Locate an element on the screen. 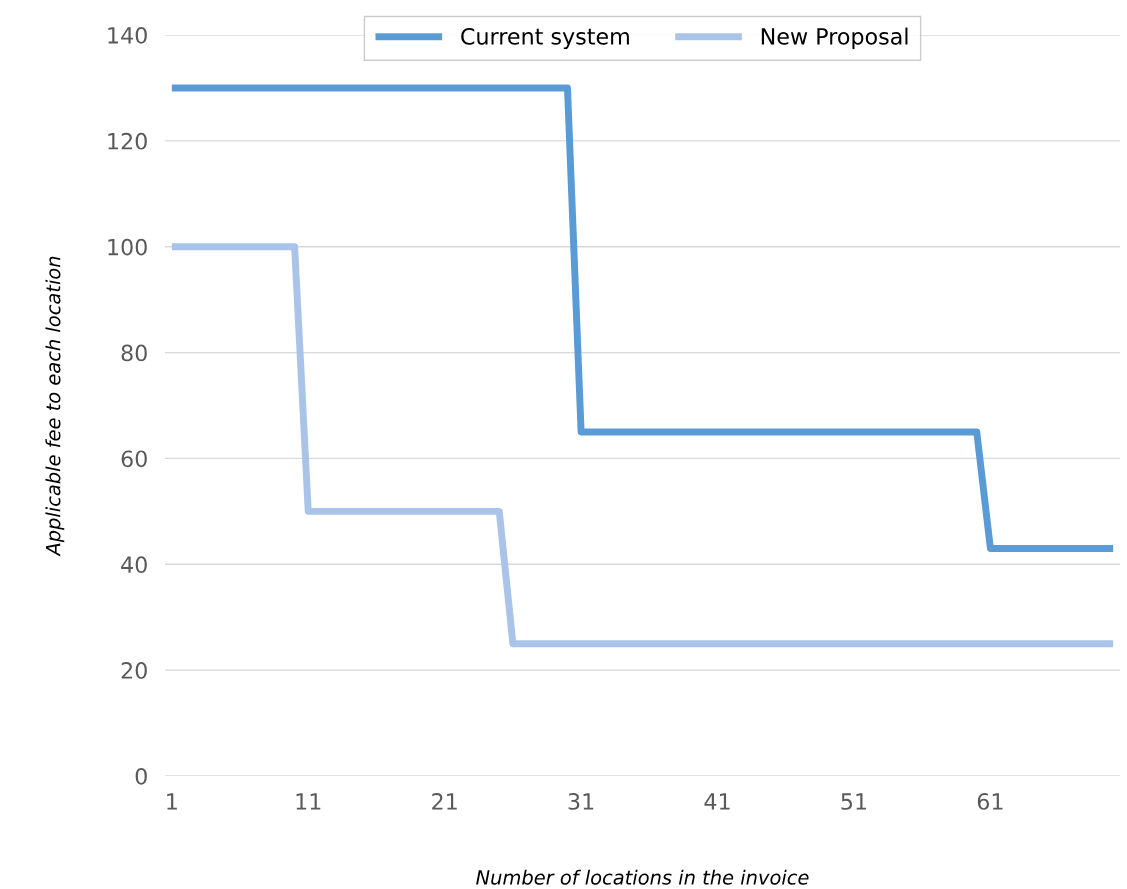 This screenshot has height=889, width=1127. x-tick-label: 51 is located at coordinates (854, 801).